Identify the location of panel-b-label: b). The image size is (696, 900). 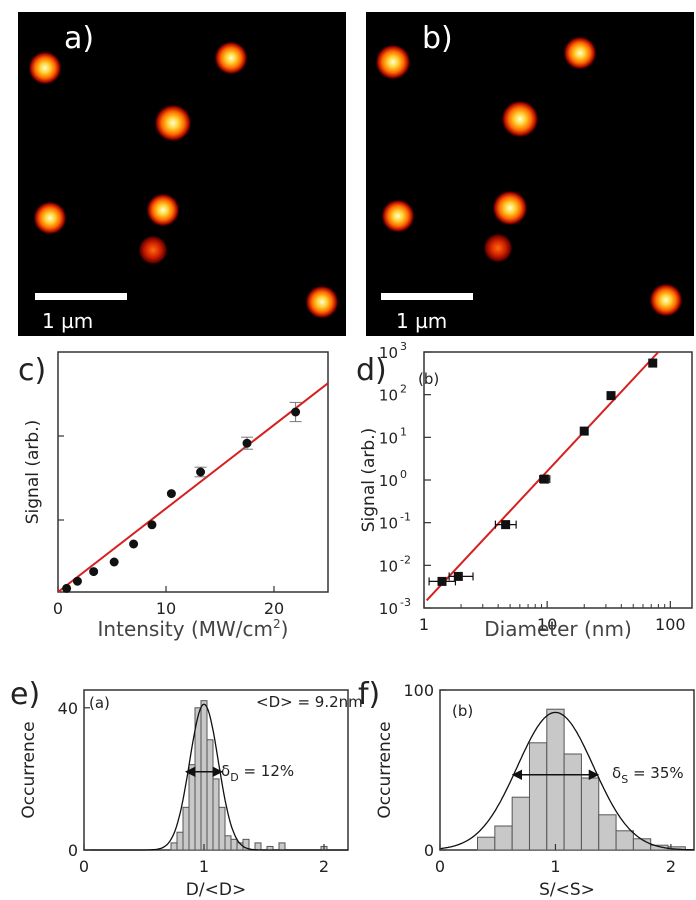
(437, 38).